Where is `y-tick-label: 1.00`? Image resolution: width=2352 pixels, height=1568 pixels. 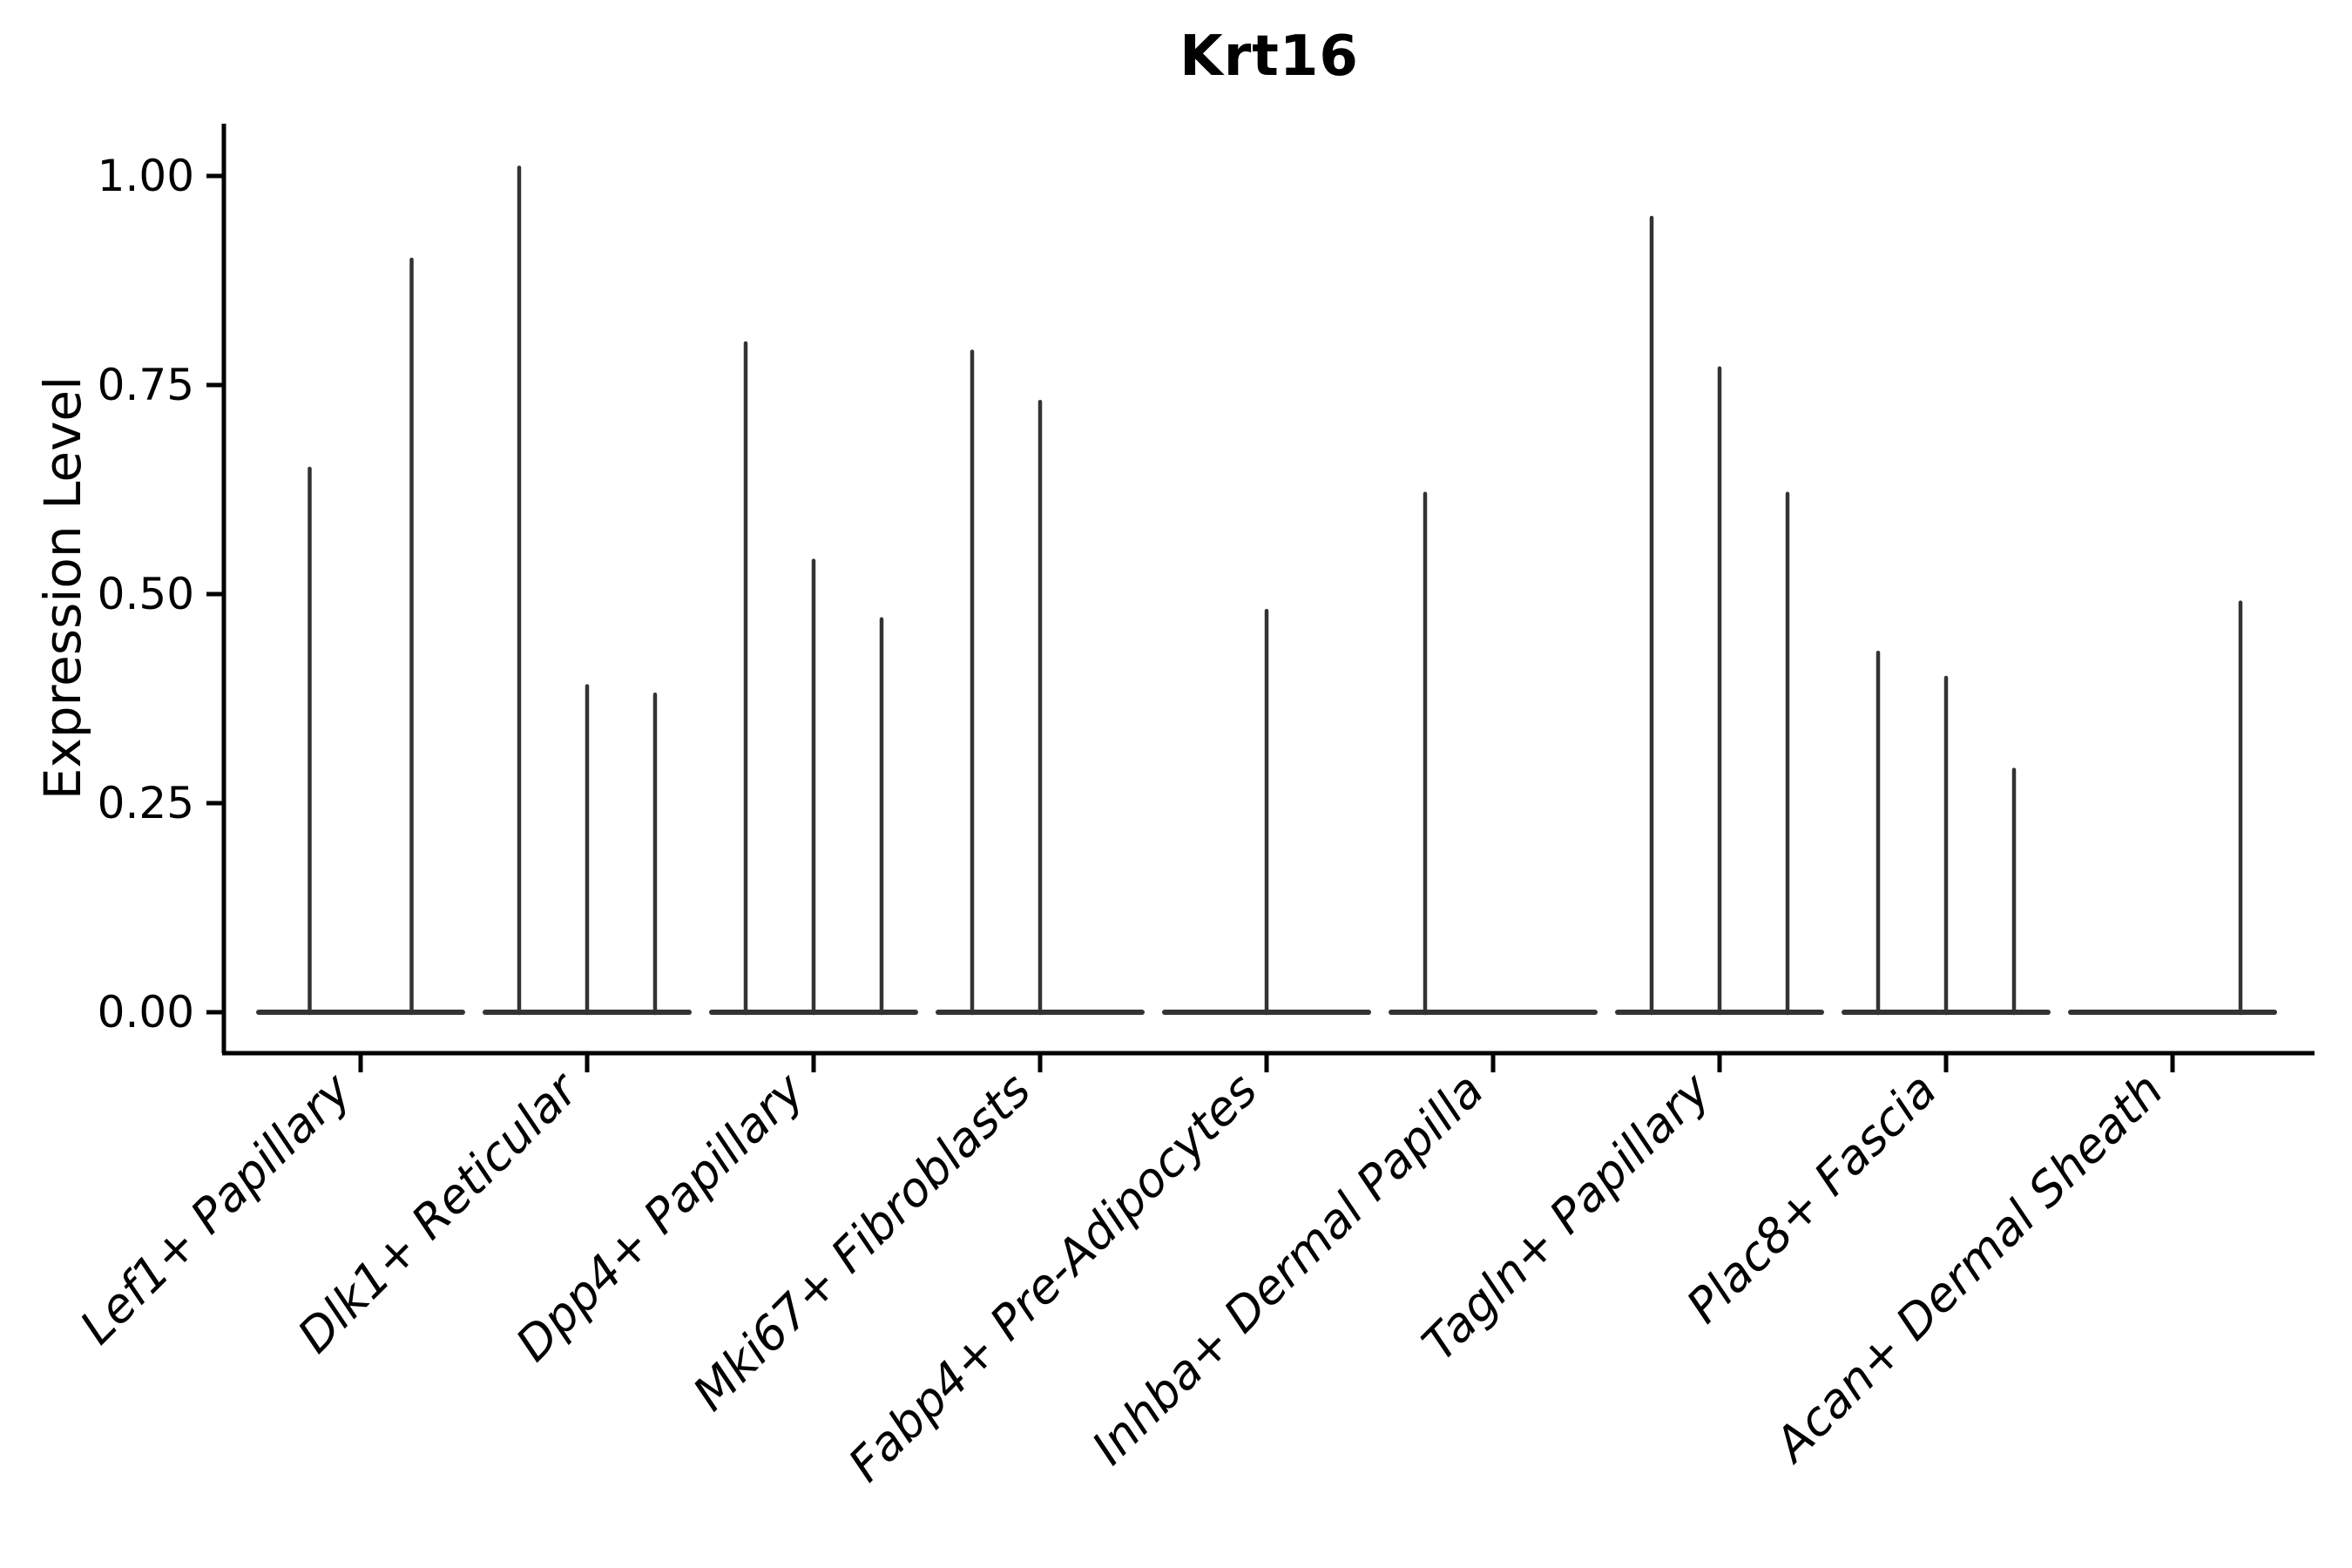
y-tick-label: 1.00 is located at coordinates (146, 176).